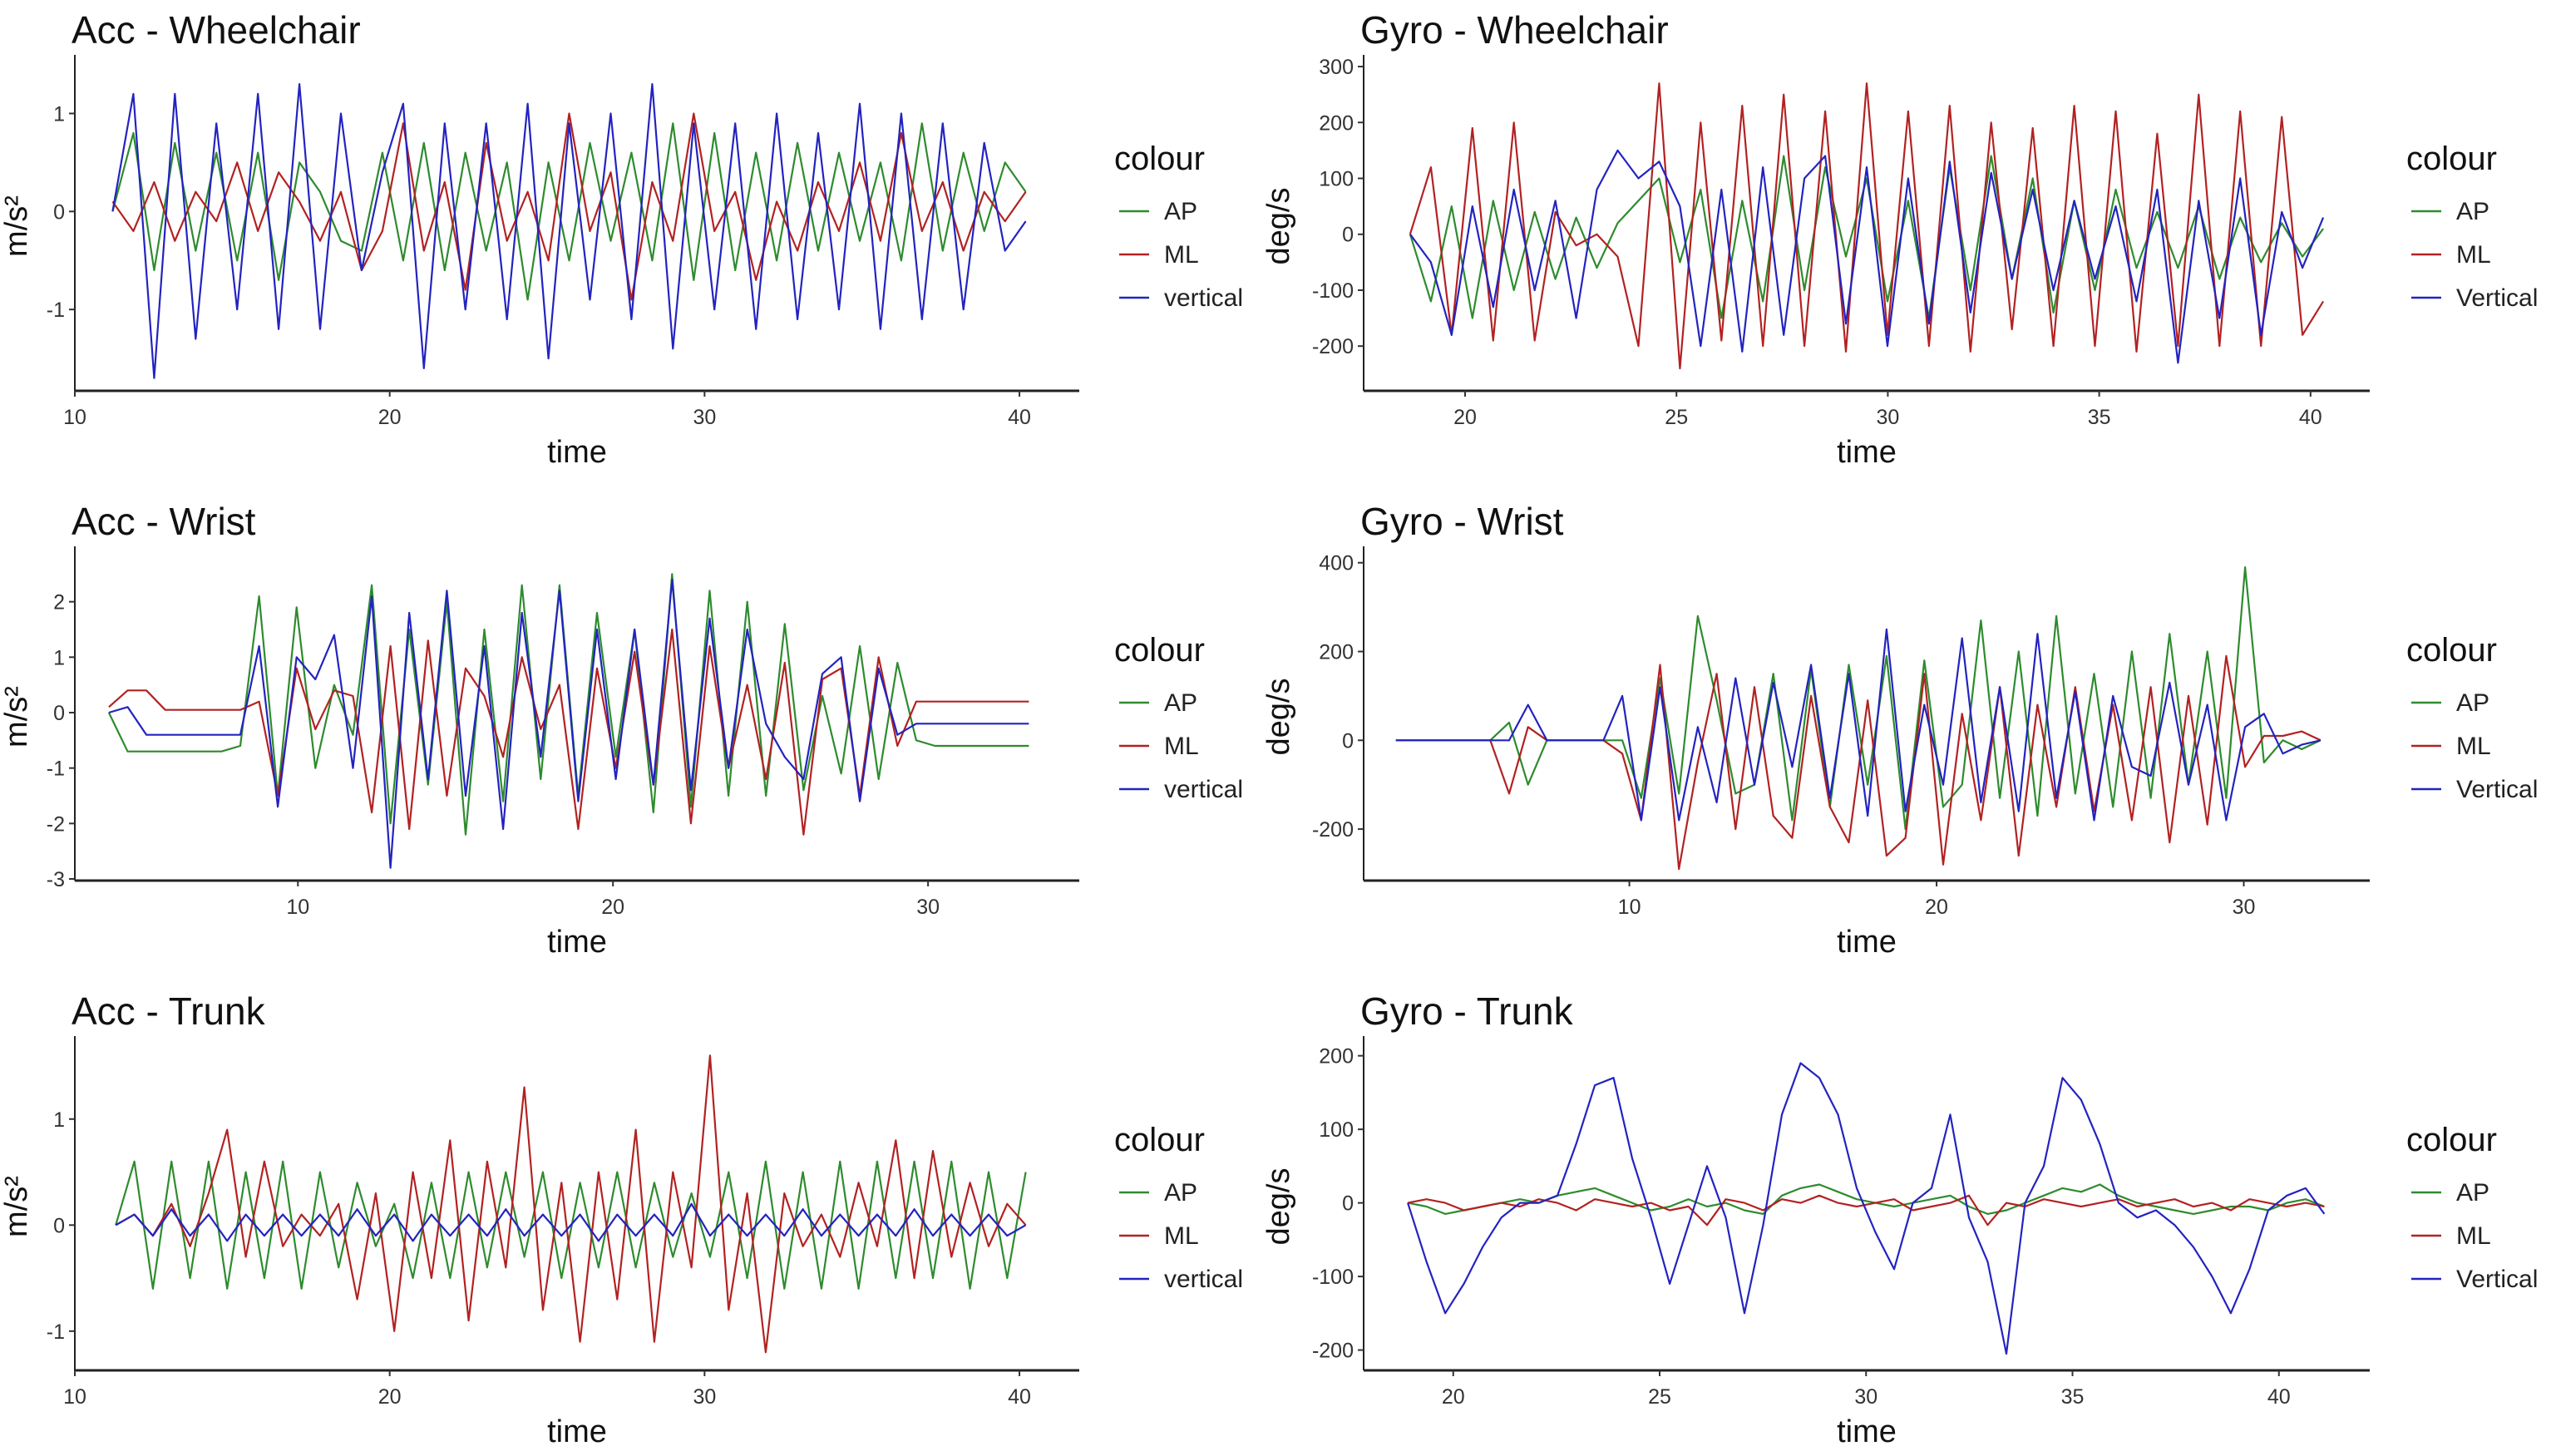  What do you see at coordinates (216, 30) in the screenshot?
I see `panel-title: Acc - Wheelchair` at bounding box center [216, 30].